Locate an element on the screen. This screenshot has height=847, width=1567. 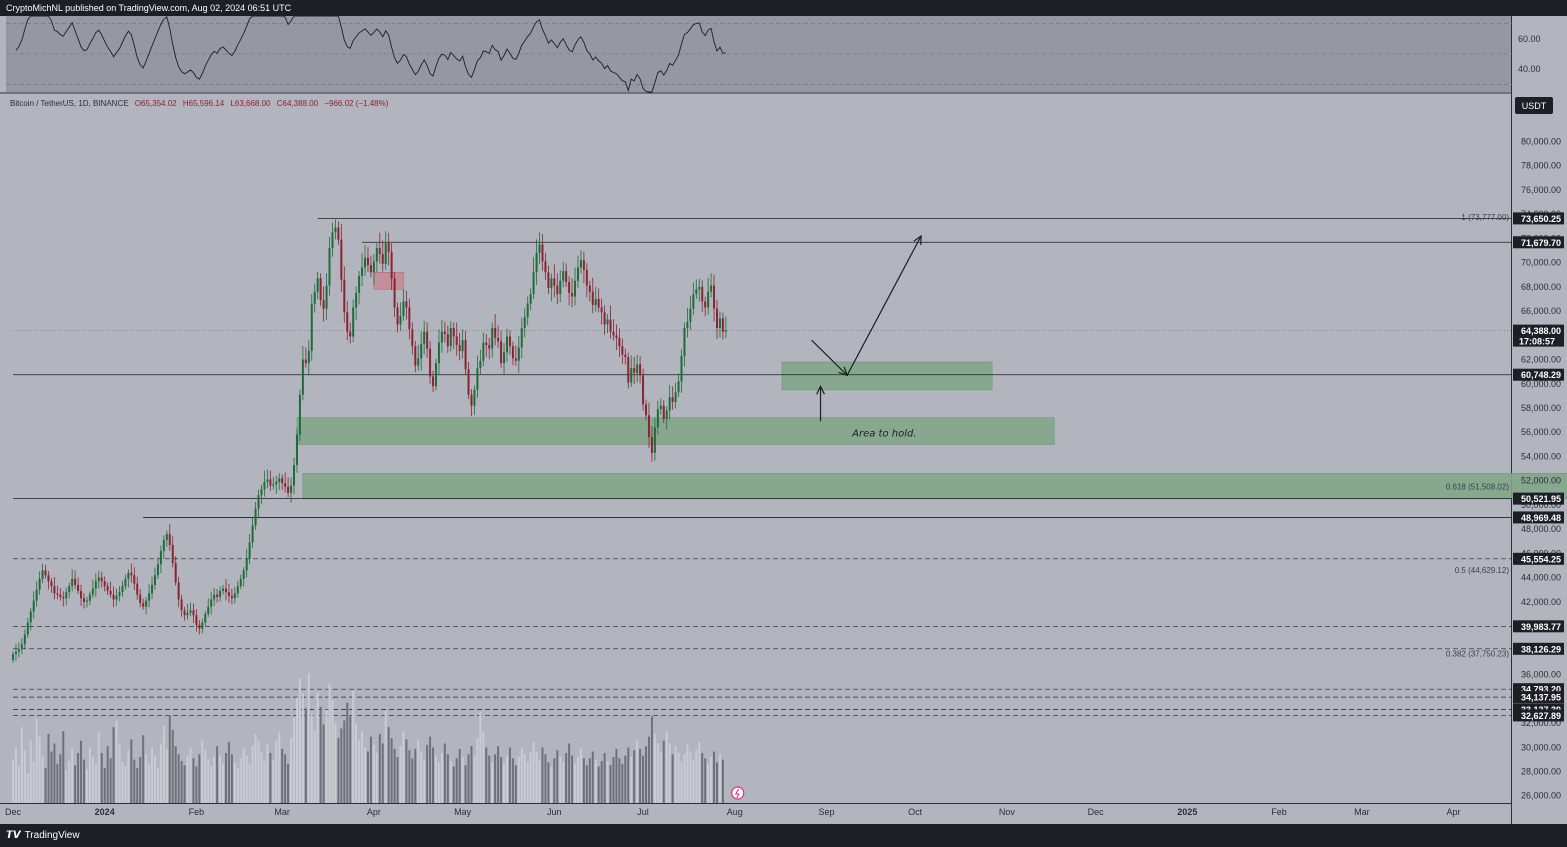
price-label-badge: 48,969.48 is located at coordinates (1538, 517).